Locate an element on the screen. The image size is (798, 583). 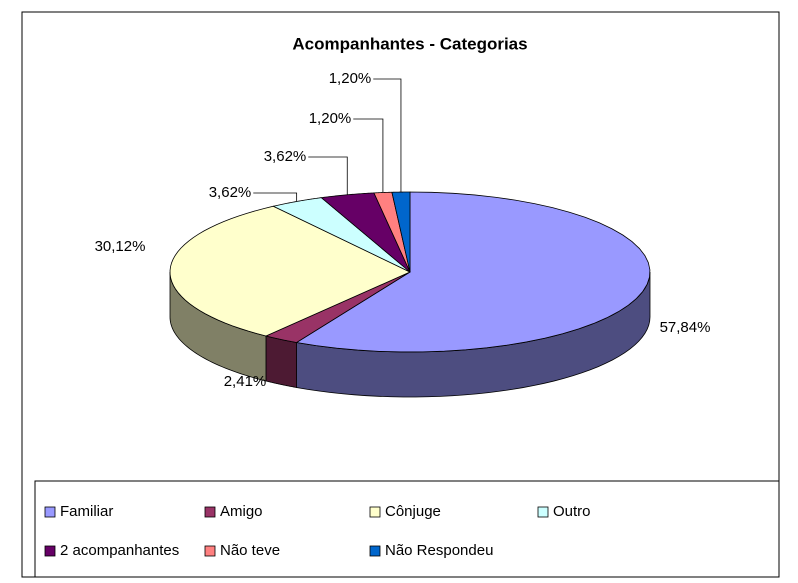
legend-label: Não teve is located at coordinates (250, 550).